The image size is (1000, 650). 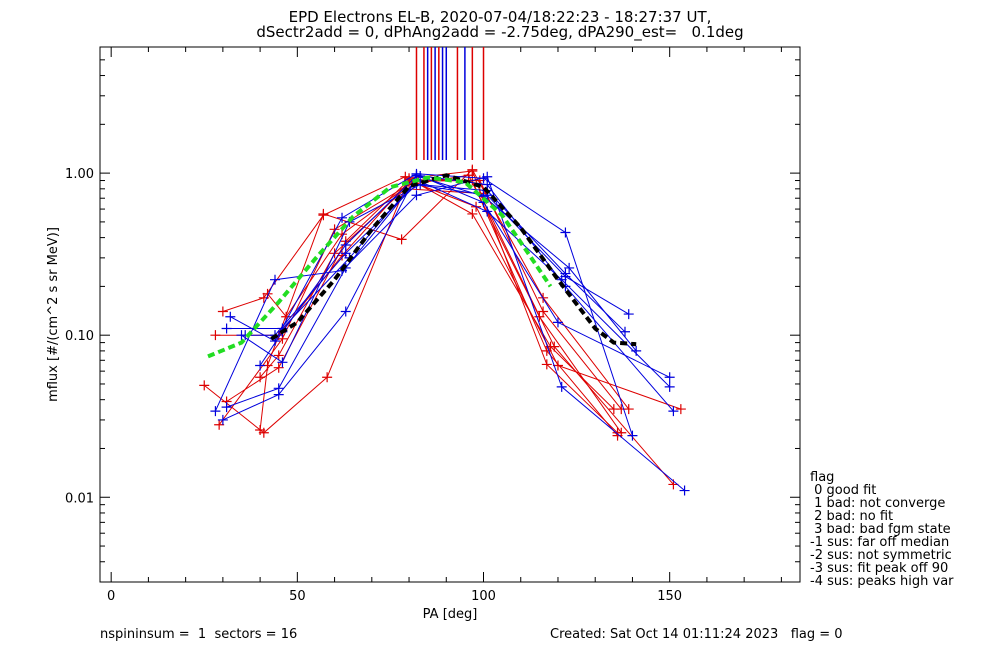 What do you see at coordinates (53, 314) in the screenshot?
I see `y-axis-label: mflux [#/(cm^2 s sr MeV)]` at bounding box center [53, 314].